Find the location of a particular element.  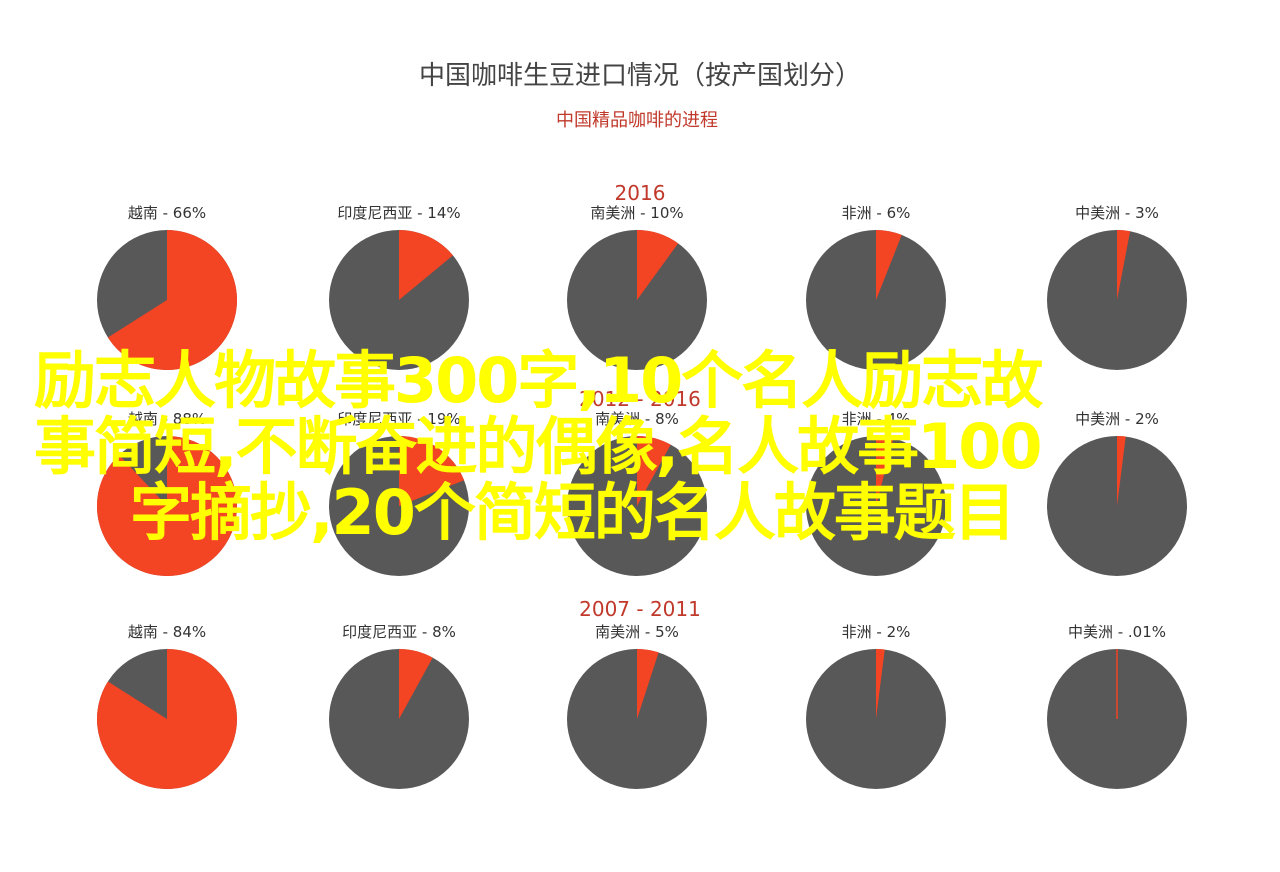

pie-label: 南美洲 - 8% is located at coordinates (637, 419).